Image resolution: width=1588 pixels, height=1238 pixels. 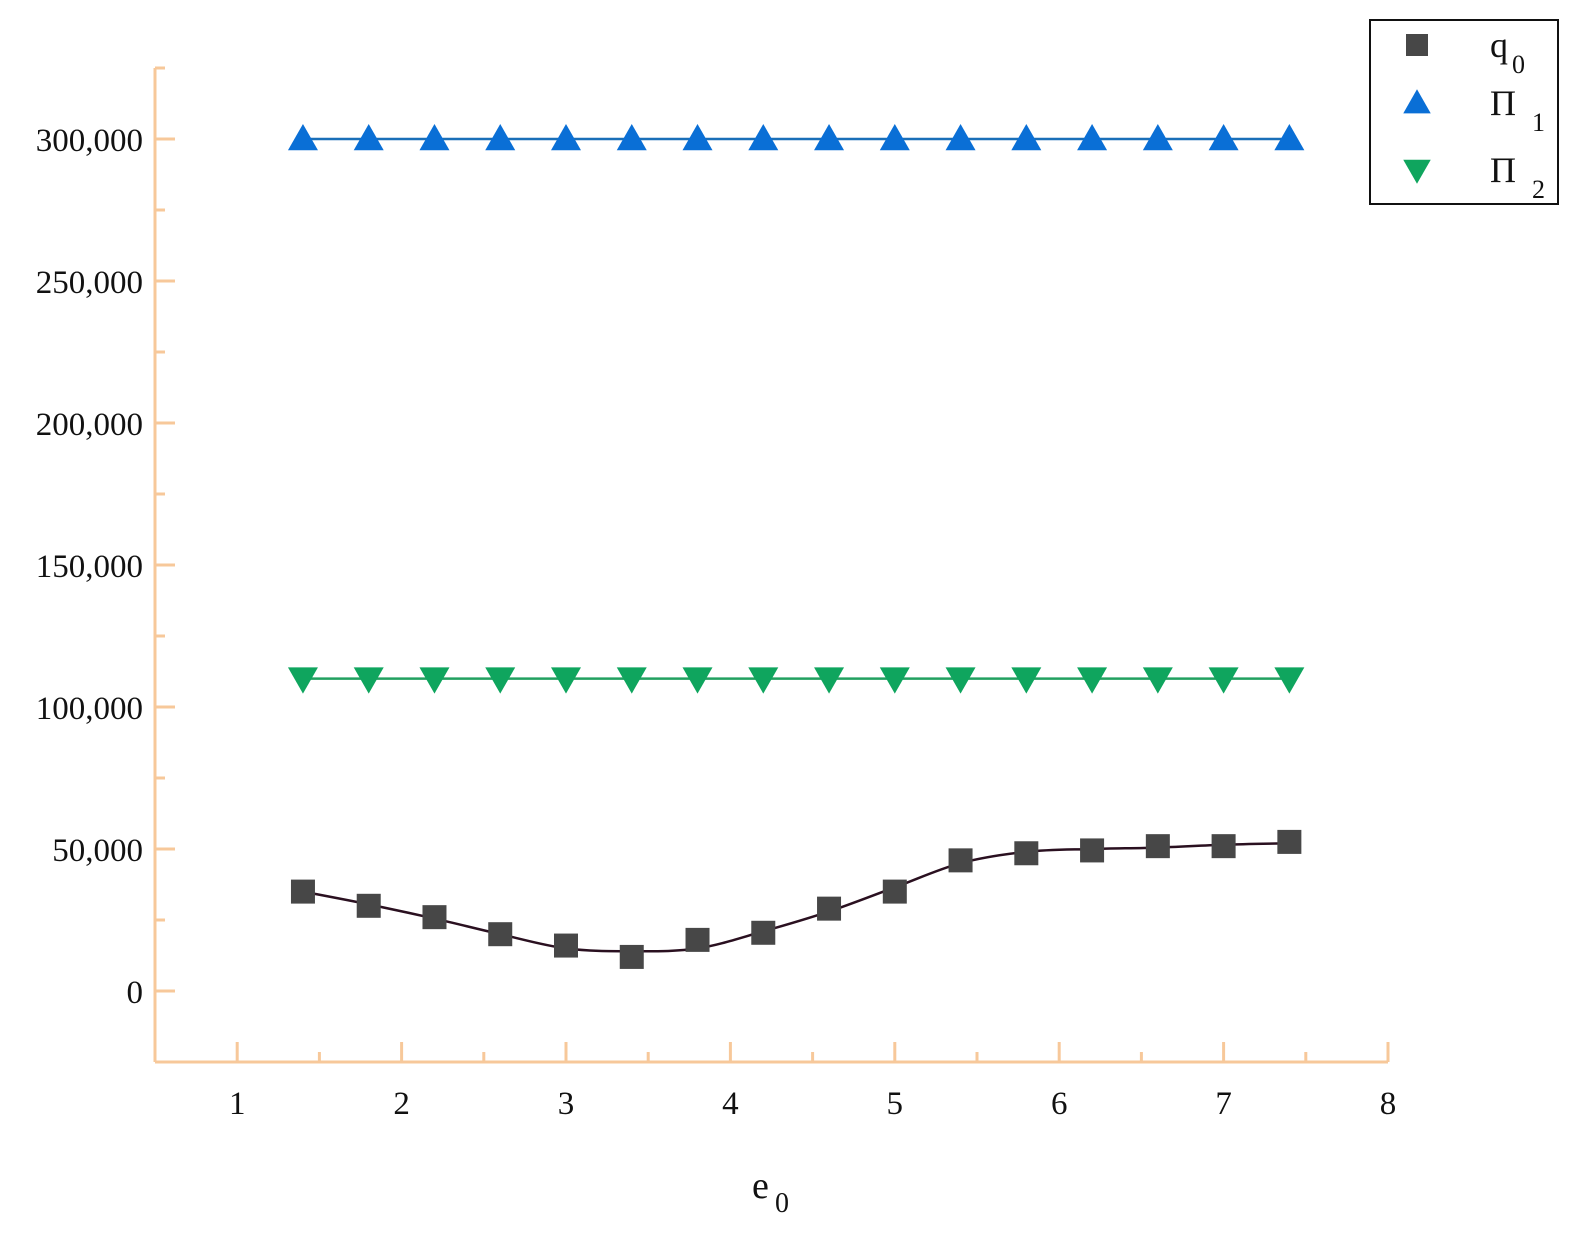 I want to click on x-axis-title: e 0, so click(x=770, y=1192).